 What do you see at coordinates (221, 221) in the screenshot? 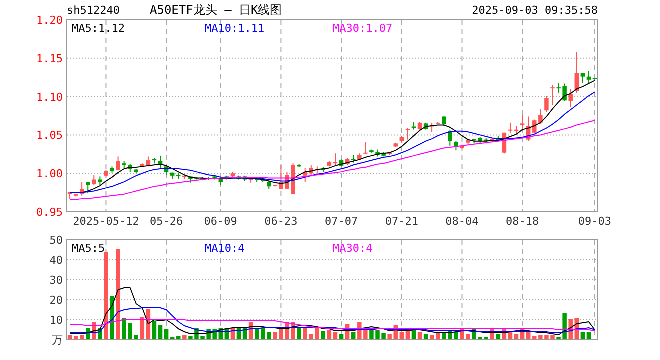
I see `x-tick-label: 06-09` at bounding box center [221, 221].